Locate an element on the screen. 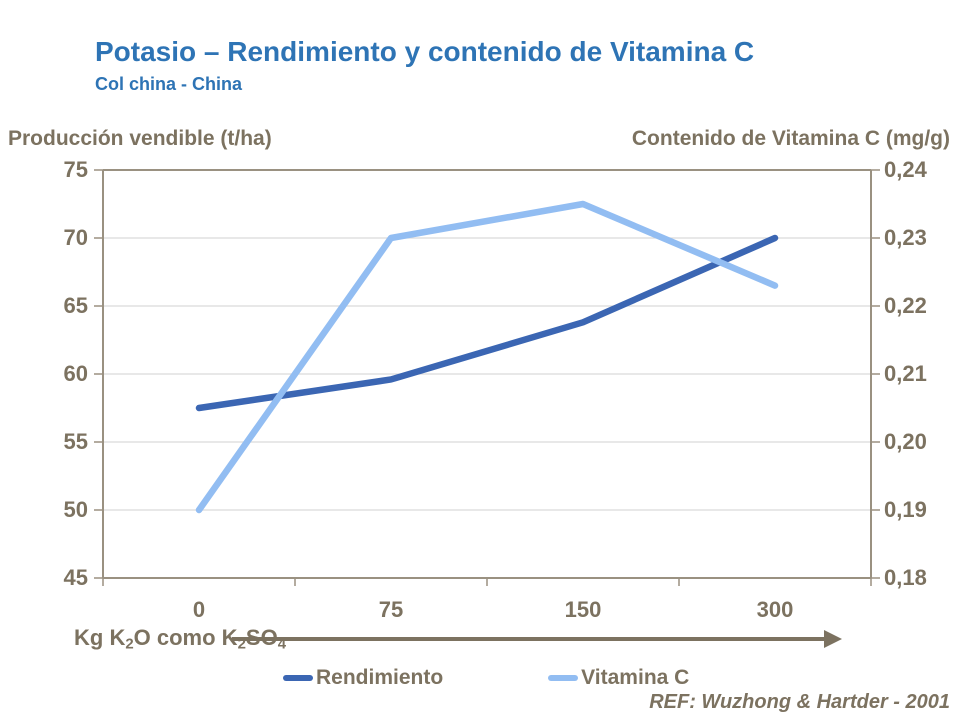 This screenshot has height=720, width=960. left-tick-label: 55 is located at coordinates (75, 441).